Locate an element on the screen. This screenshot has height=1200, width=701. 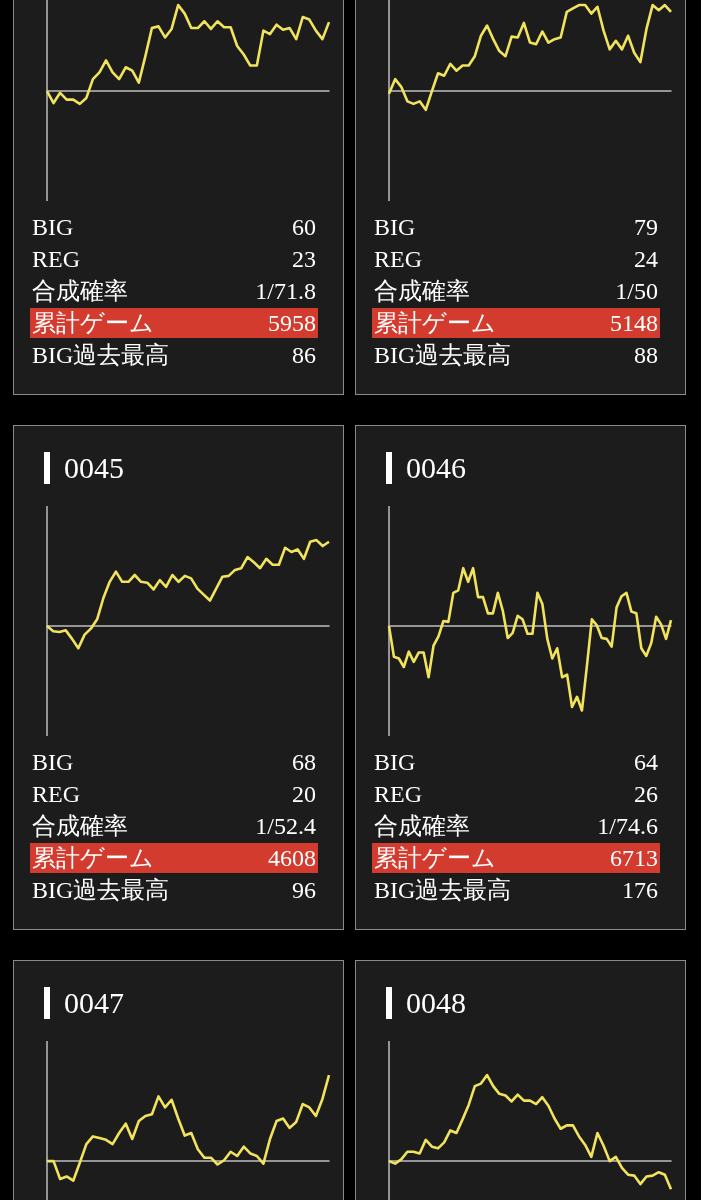
text: 1/74.6 is located at coordinates (627, 826).